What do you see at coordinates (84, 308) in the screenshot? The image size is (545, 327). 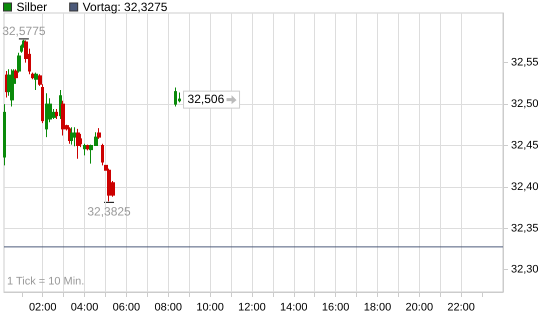 I see `x-tick-label: 04:00` at bounding box center [84, 308].